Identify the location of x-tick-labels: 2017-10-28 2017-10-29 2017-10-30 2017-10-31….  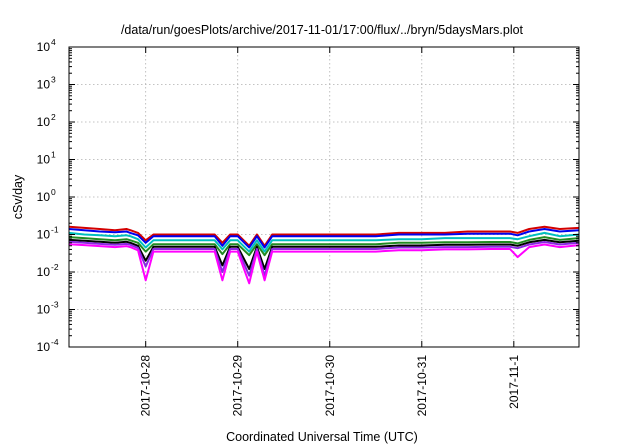
(330, 386).